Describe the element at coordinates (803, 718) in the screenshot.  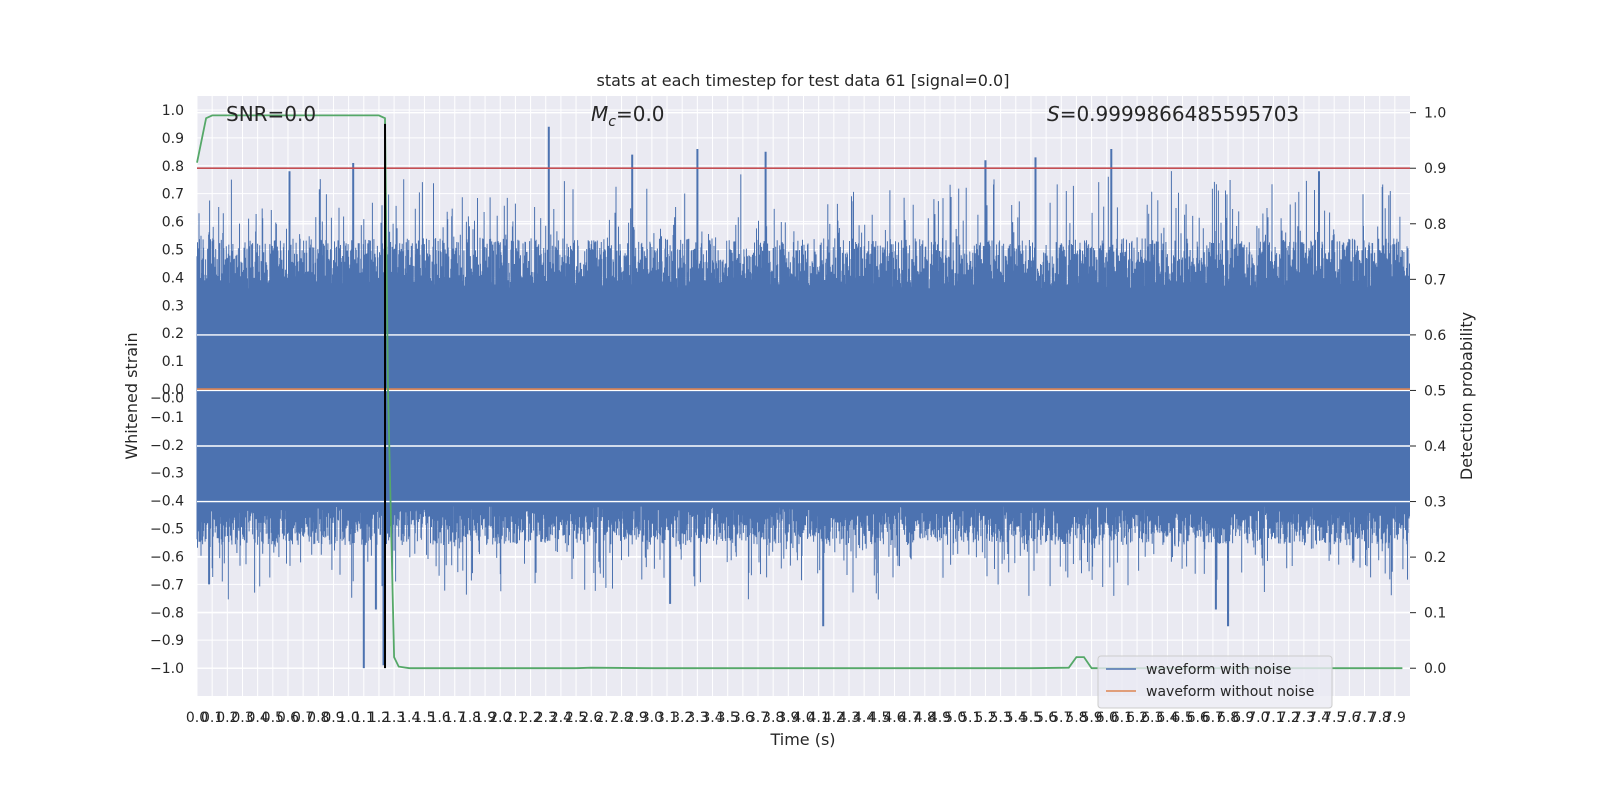
I see `x-tick-label: 4.0` at that location.